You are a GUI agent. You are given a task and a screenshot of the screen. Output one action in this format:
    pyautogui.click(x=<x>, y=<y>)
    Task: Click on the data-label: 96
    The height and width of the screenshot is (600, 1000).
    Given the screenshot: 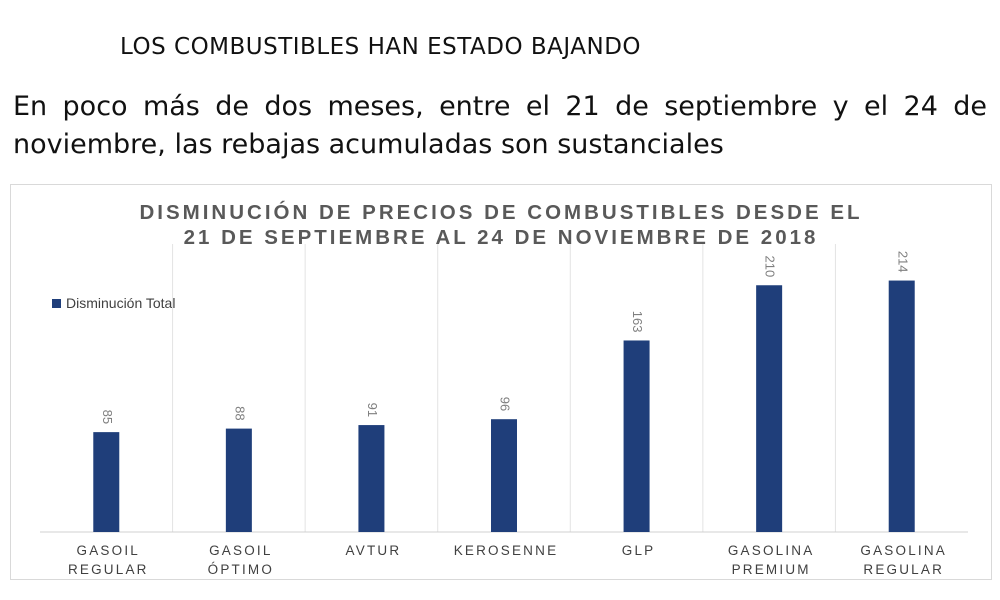 What is the action you would take?
    pyautogui.click(x=505, y=404)
    